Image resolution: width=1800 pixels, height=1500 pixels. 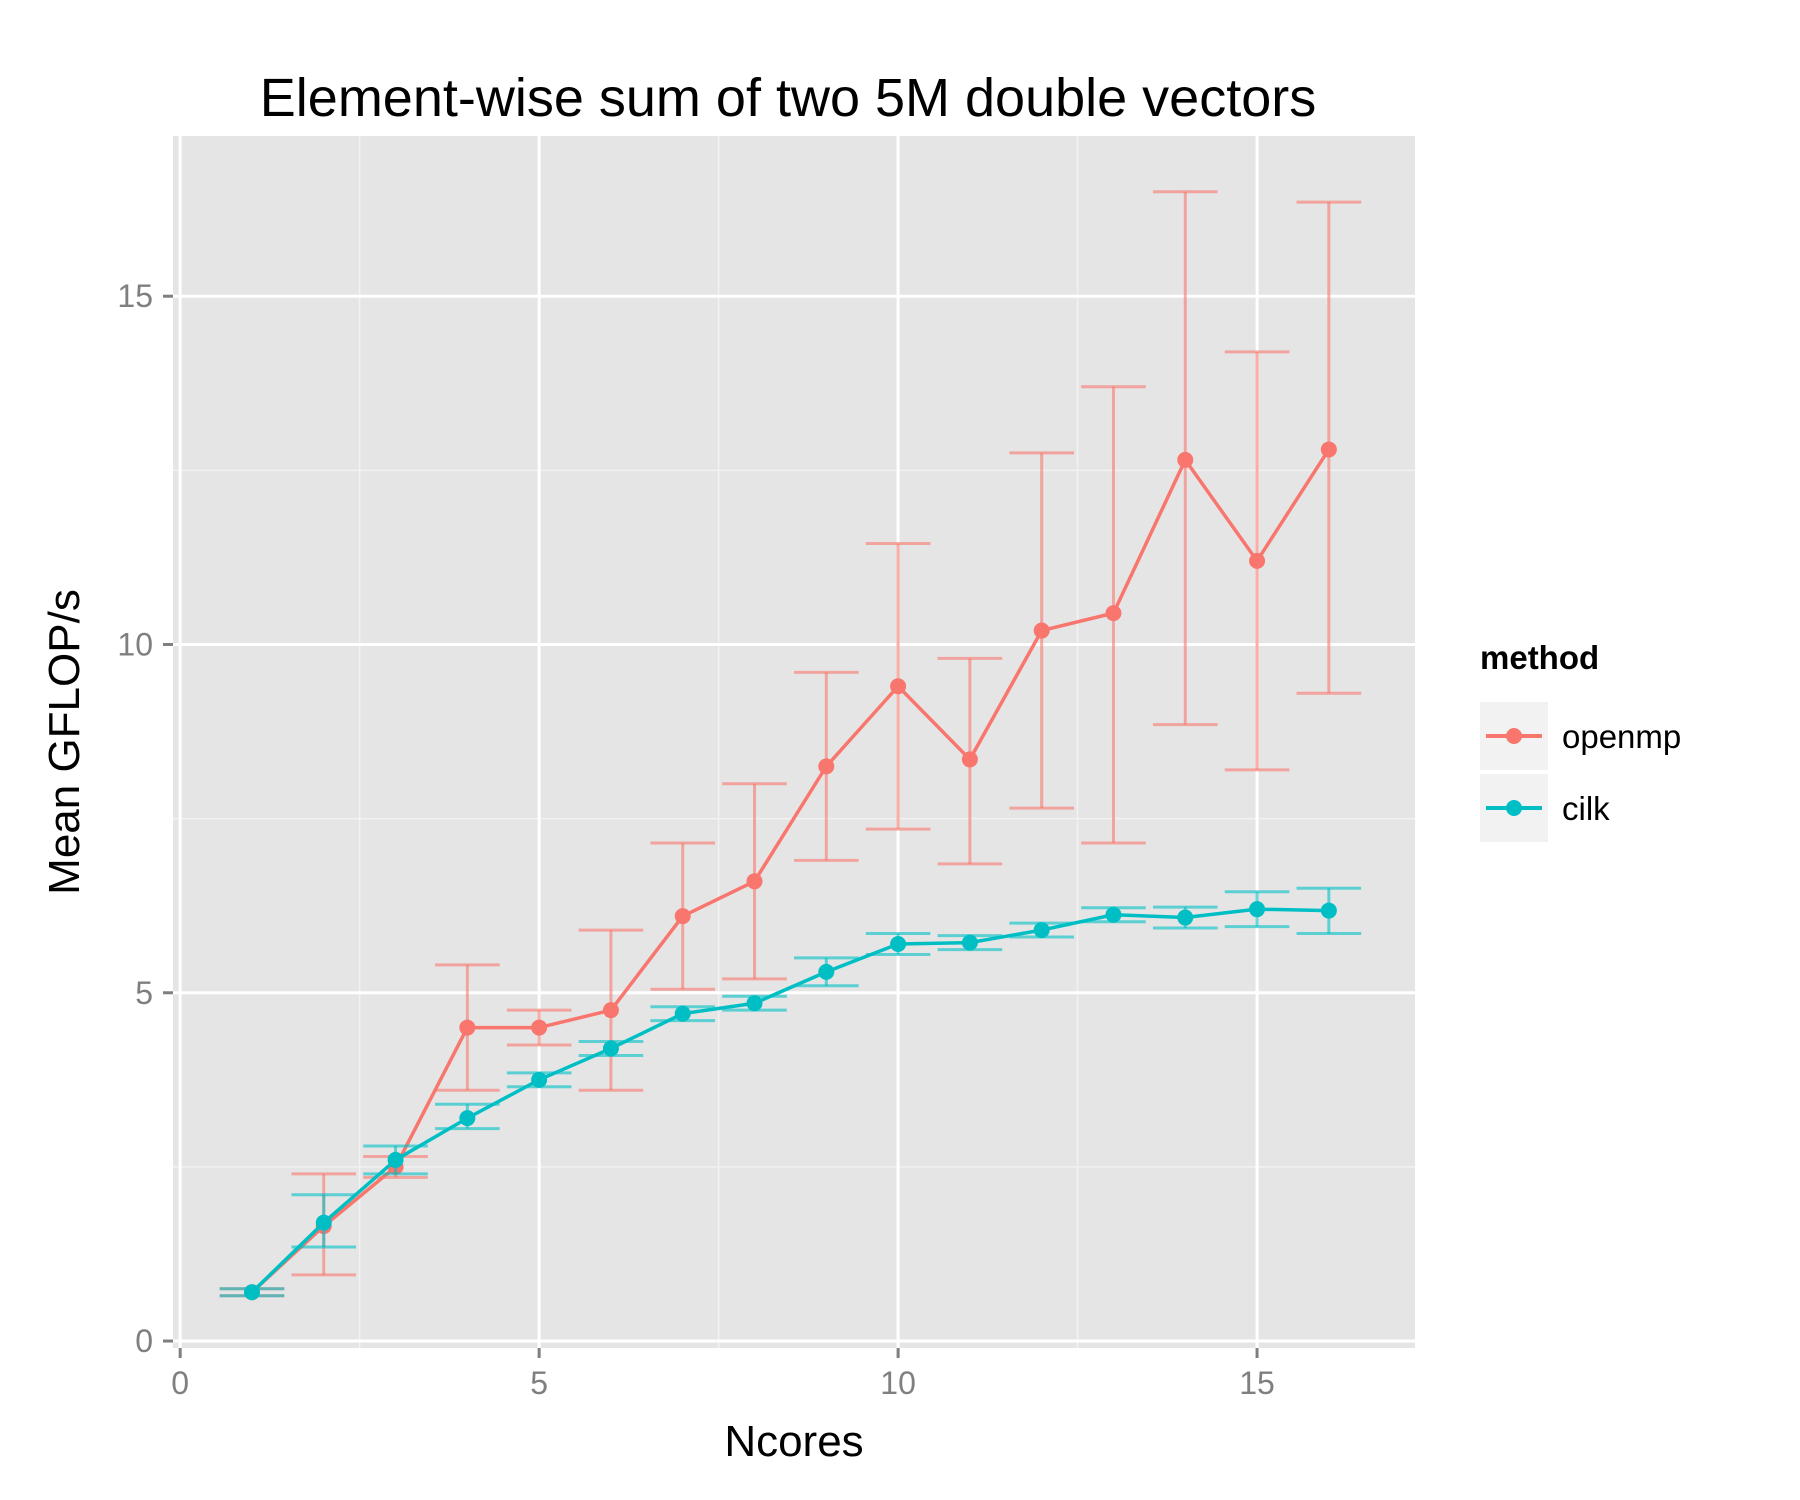 What do you see at coordinates (1586, 808) in the screenshot?
I see `legend-label-cilk: cilk` at bounding box center [1586, 808].